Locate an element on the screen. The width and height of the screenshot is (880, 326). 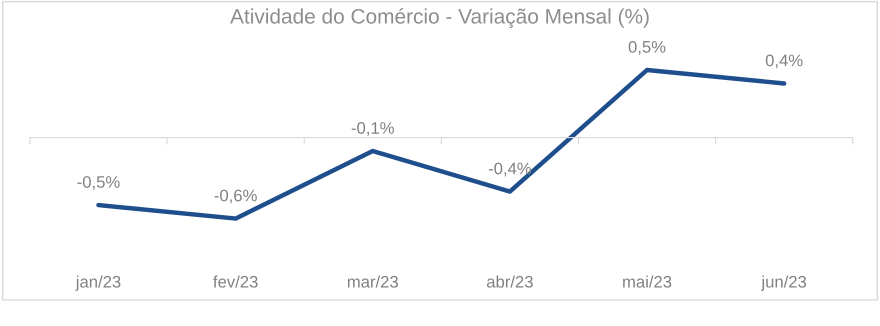
x-tick-label: fev/23 is located at coordinates (235, 281).